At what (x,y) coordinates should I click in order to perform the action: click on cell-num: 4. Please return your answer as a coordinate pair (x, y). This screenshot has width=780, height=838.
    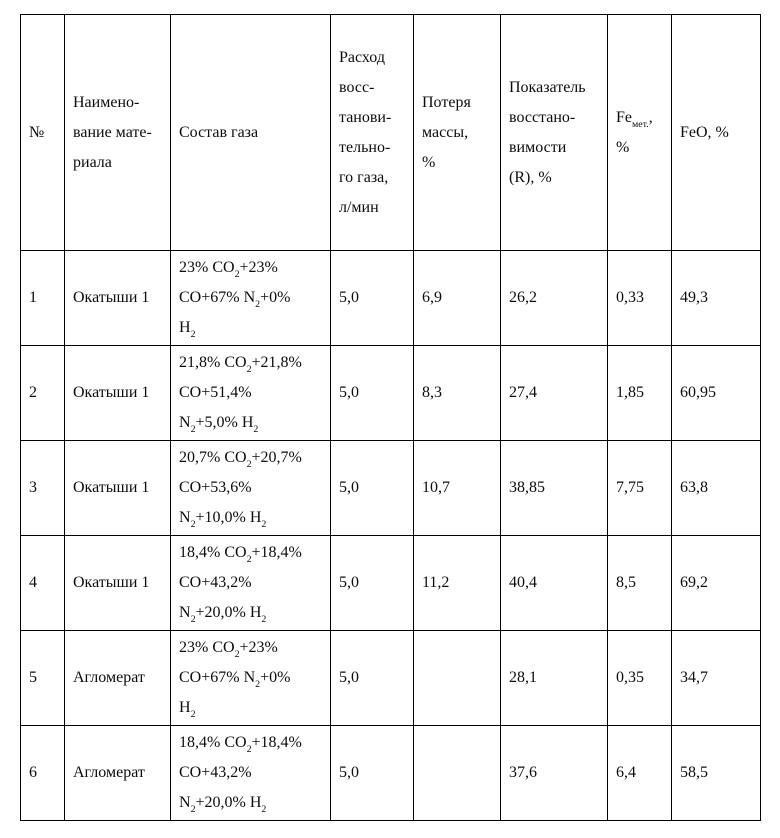
    Looking at the image, I should click on (42, 583).